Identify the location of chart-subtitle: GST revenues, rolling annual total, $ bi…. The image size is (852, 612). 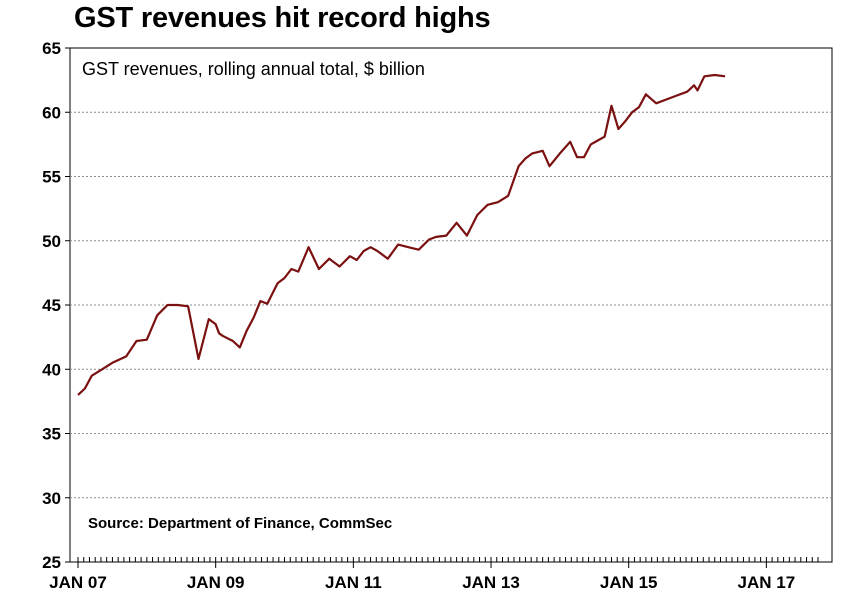
(253, 69).